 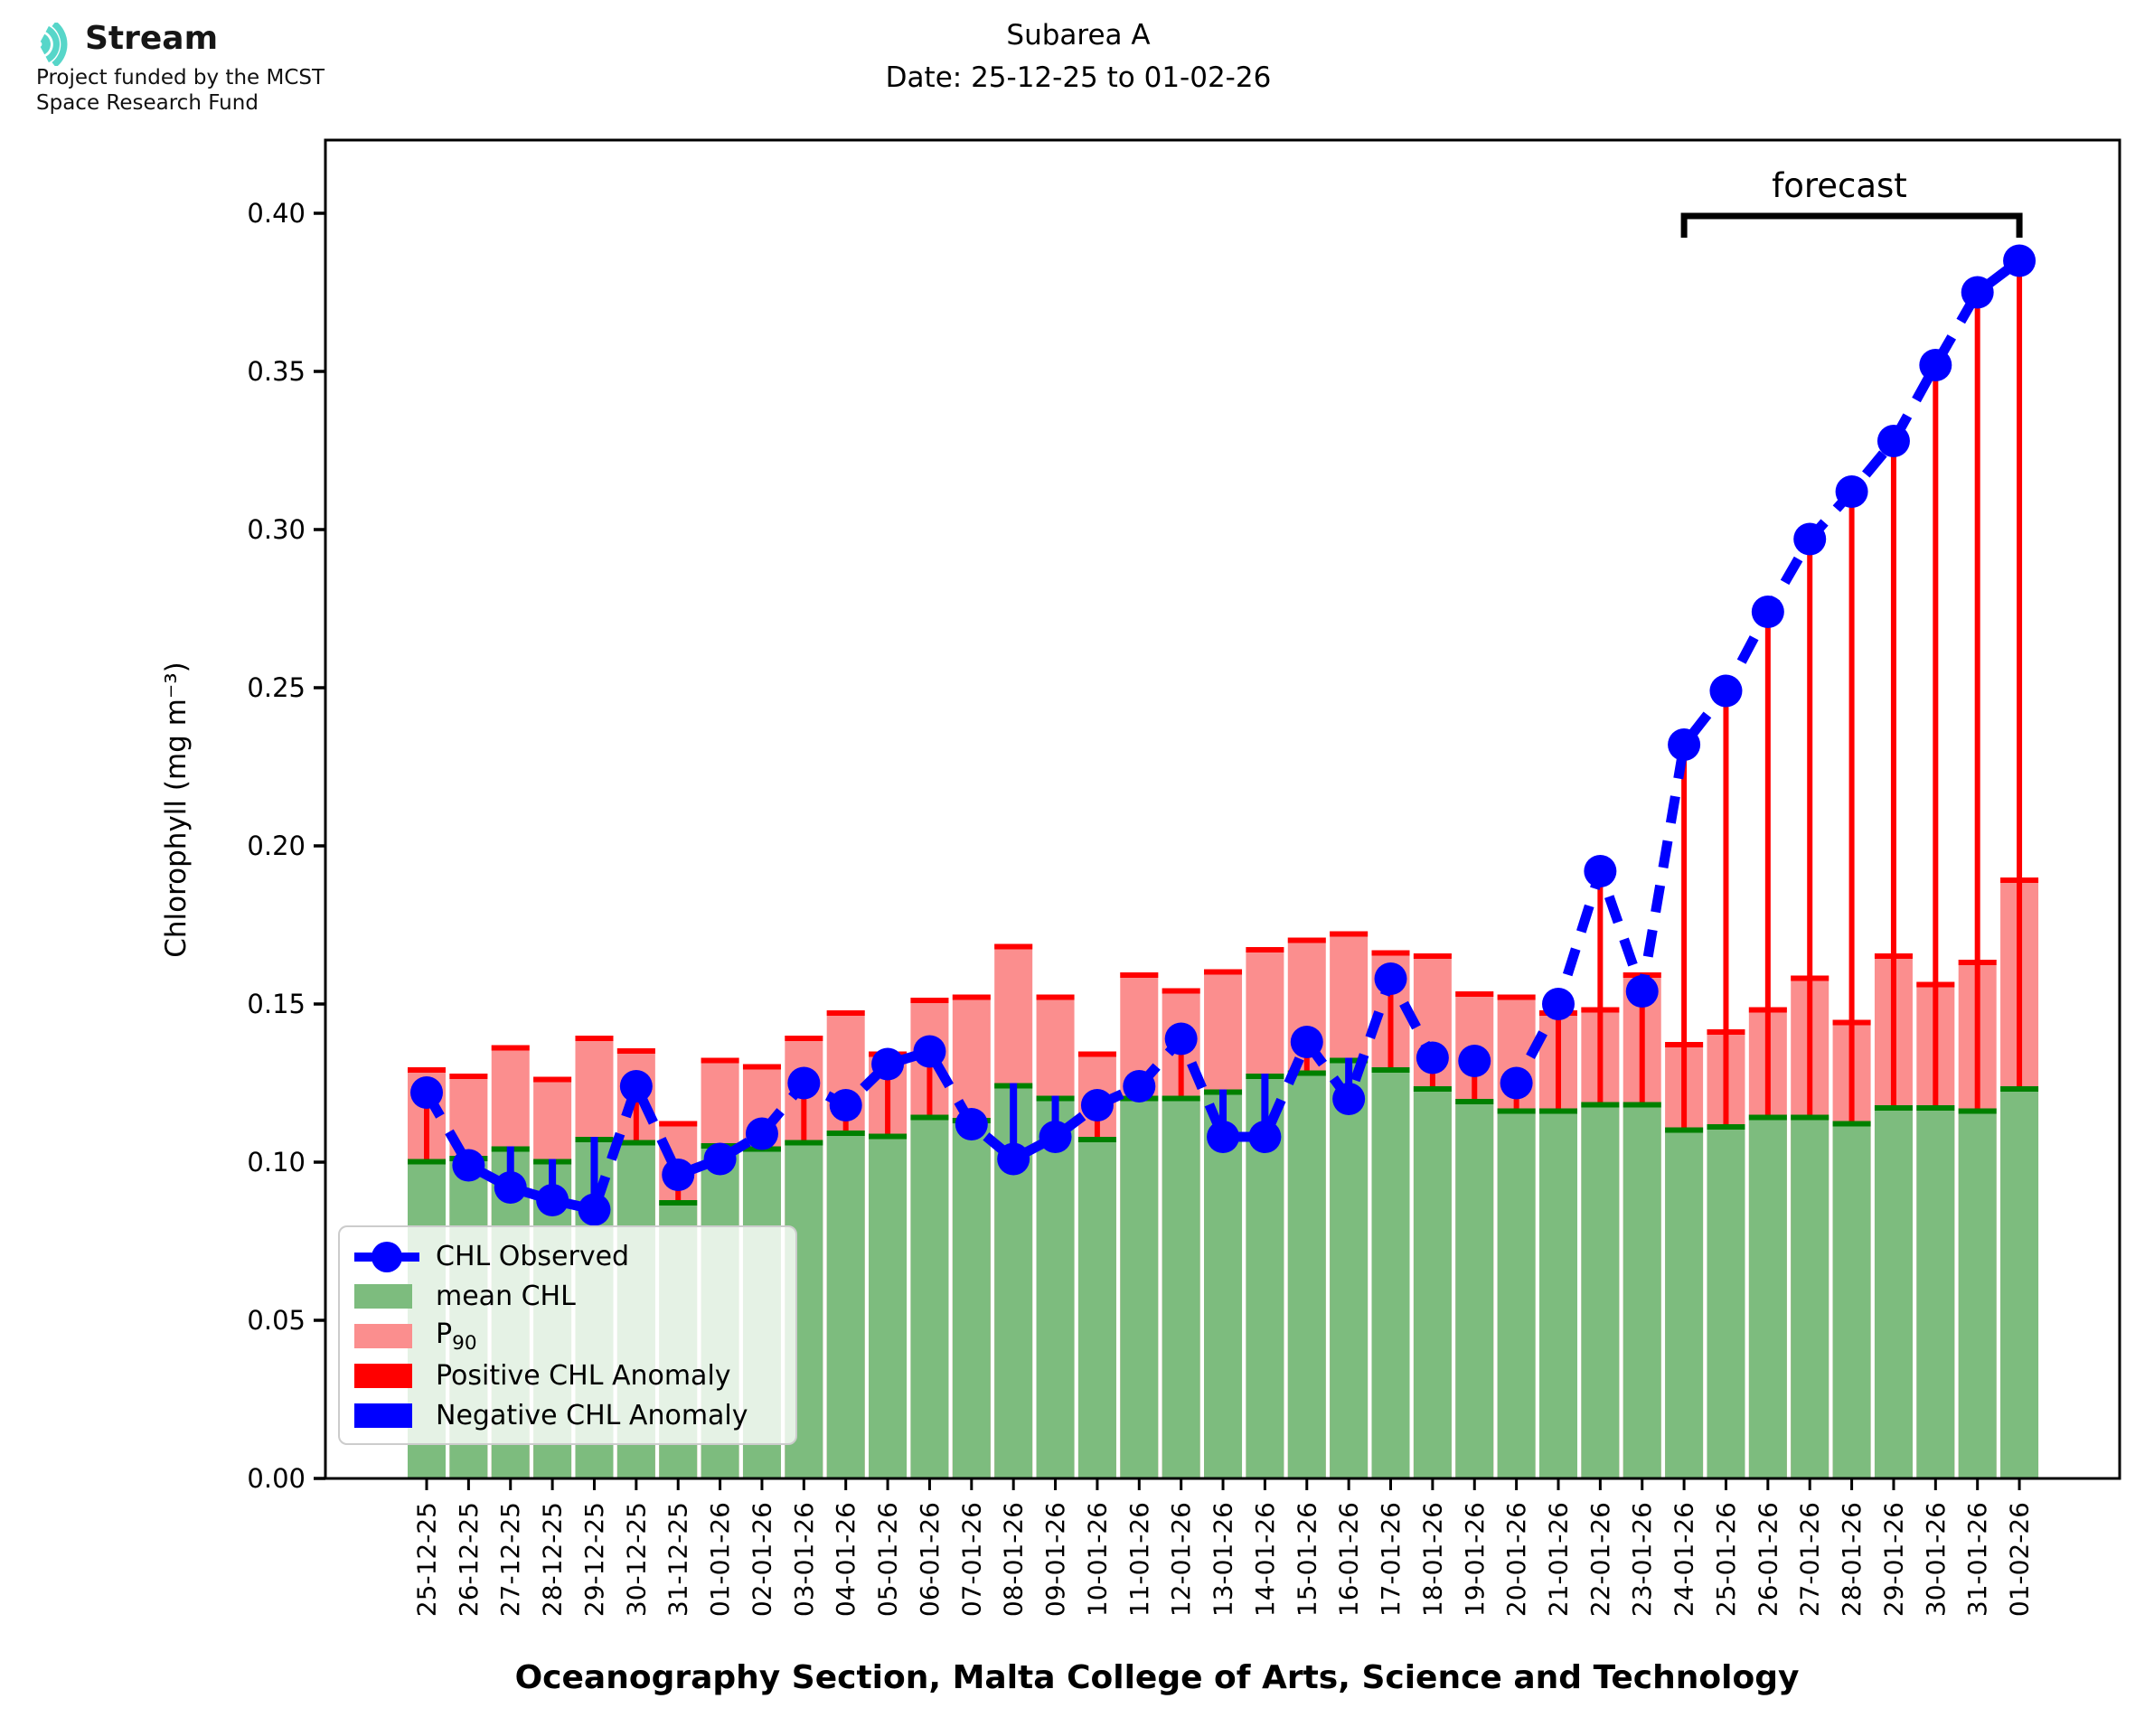 I want to click on legend-label: P90, so click(x=456, y=1337).